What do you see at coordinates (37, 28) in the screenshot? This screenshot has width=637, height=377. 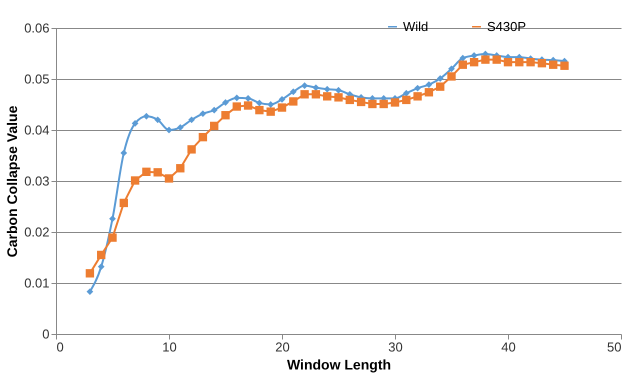 I see `y-tick-label: 0.06` at bounding box center [37, 28].